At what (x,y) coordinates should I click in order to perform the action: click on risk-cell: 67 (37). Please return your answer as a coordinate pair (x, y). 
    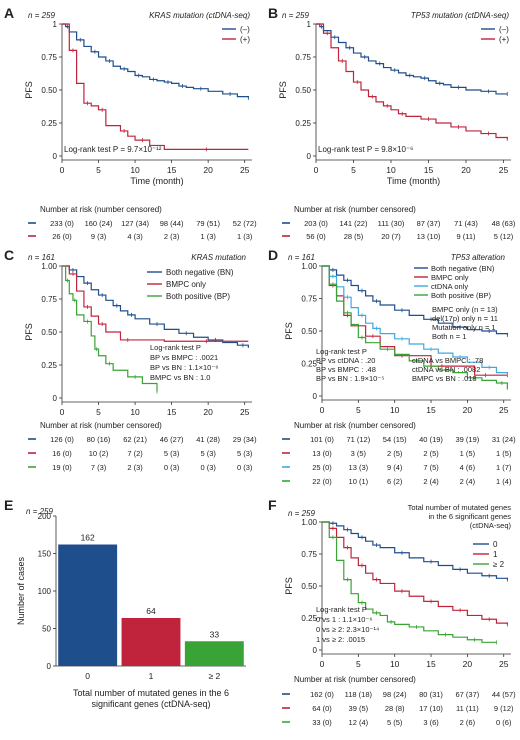
    Looking at the image, I should click on (468, 694).